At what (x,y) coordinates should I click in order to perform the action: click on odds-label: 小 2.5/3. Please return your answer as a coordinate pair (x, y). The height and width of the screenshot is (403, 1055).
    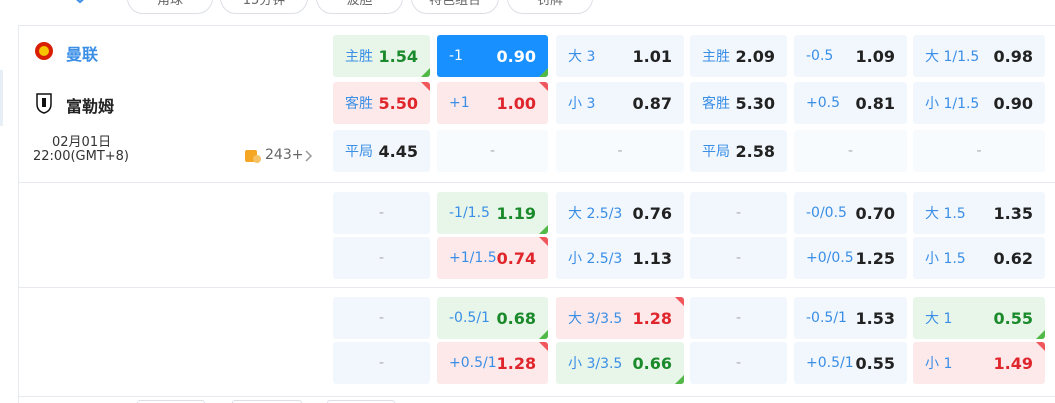
    Looking at the image, I should click on (595, 259).